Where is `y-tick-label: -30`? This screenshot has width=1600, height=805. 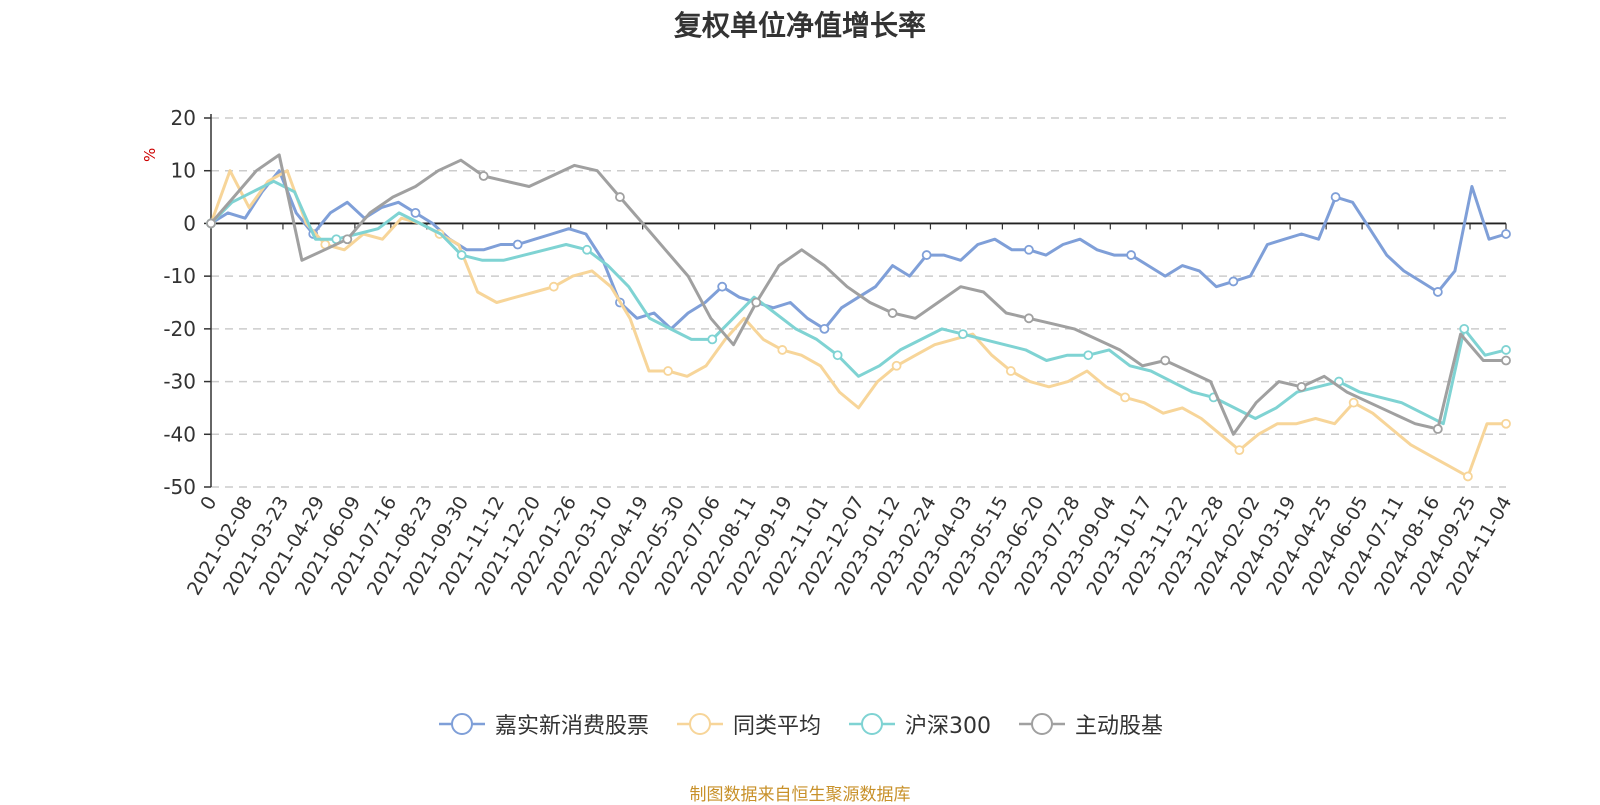
y-tick-label: -30 is located at coordinates (179, 382).